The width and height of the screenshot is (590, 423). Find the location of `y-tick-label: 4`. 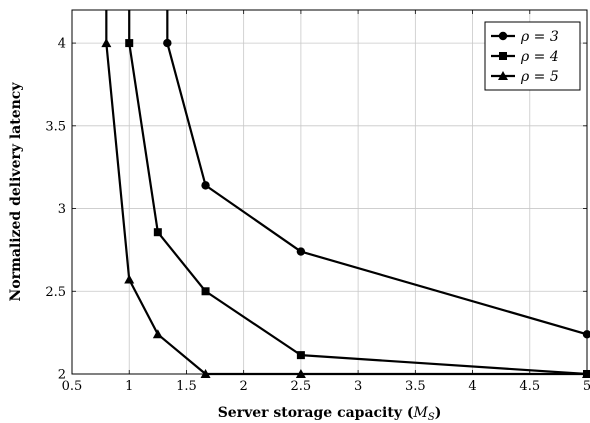

y-tick-label: 4 is located at coordinates (62, 44).